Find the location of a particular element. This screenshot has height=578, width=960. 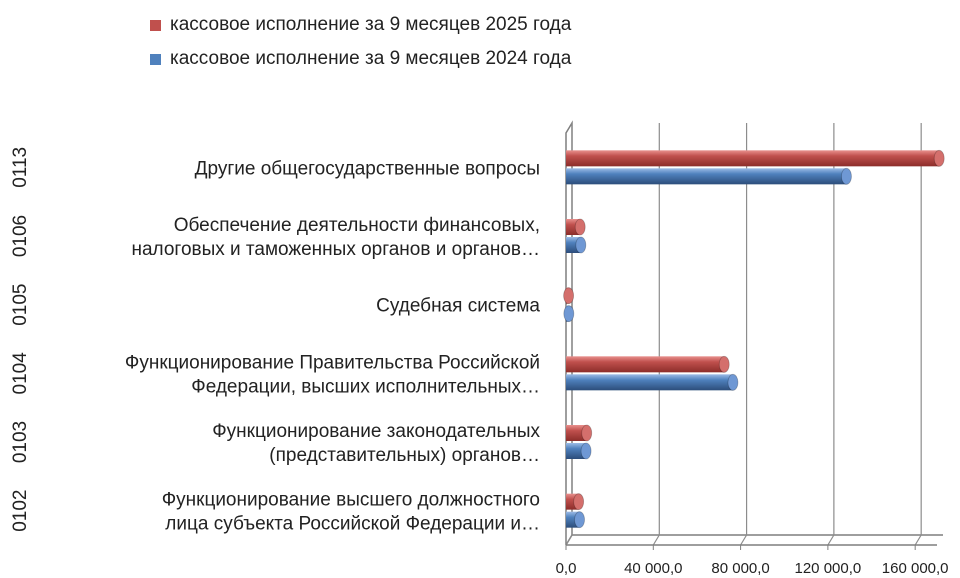

axis-floor is located at coordinates (754, 540).